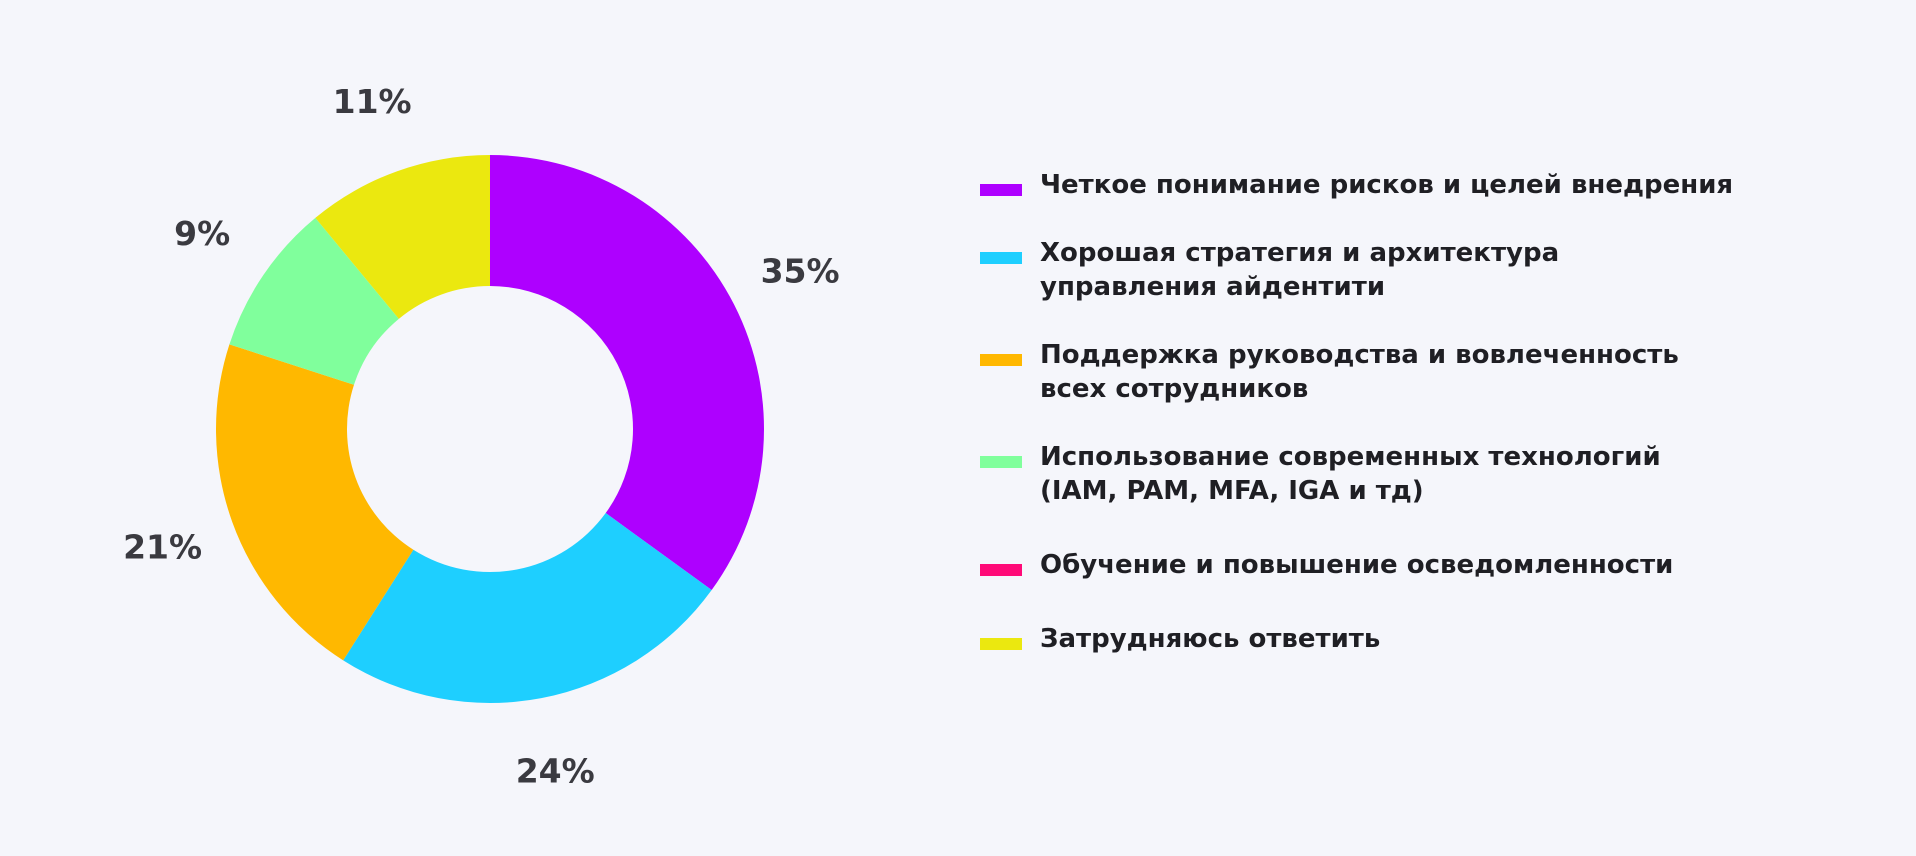 The width and height of the screenshot is (1916, 856). What do you see at coordinates (202, 233) in the screenshot?
I see `slice-percent-label: 9%` at bounding box center [202, 233].